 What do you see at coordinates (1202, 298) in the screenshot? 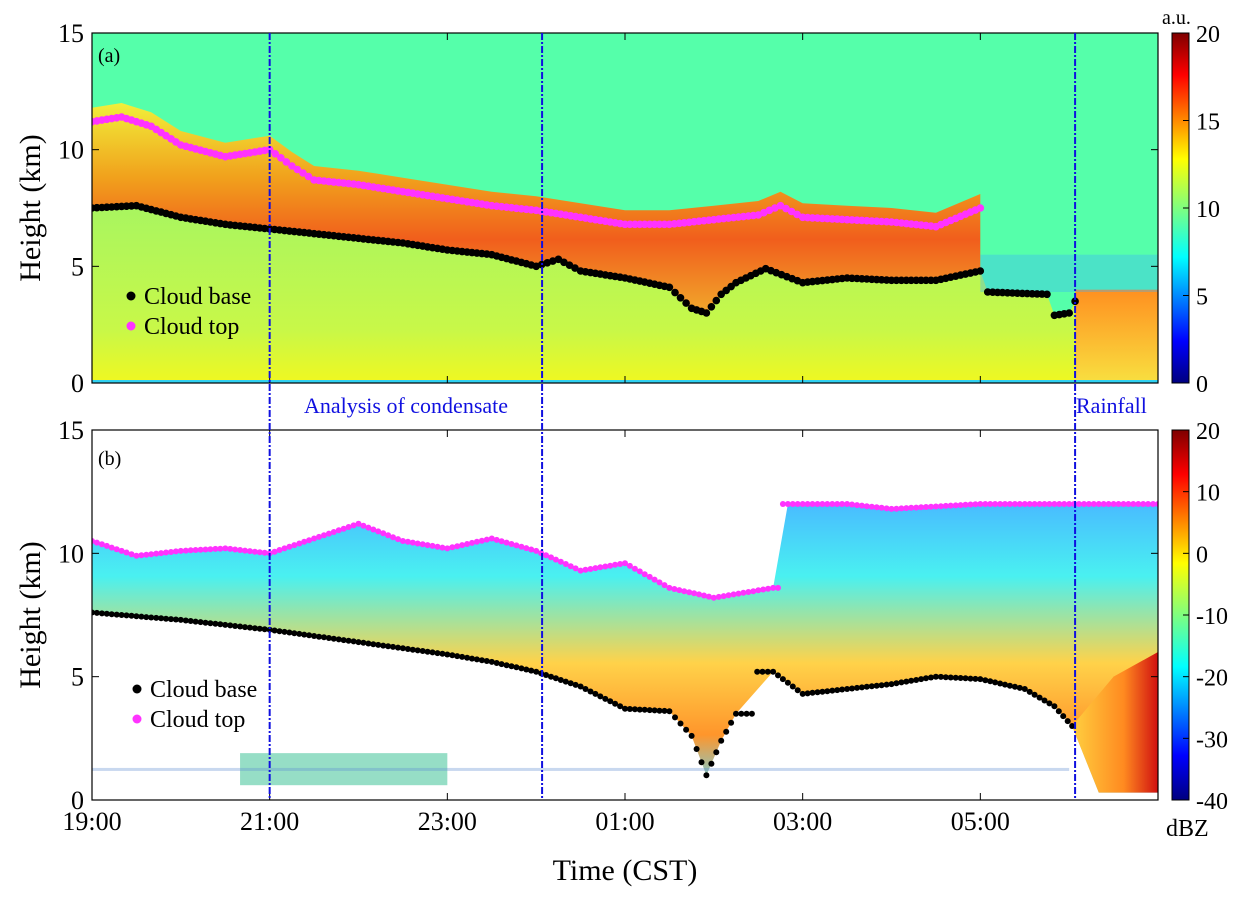
I see `colorbar-tick-label: 5` at bounding box center [1202, 298].